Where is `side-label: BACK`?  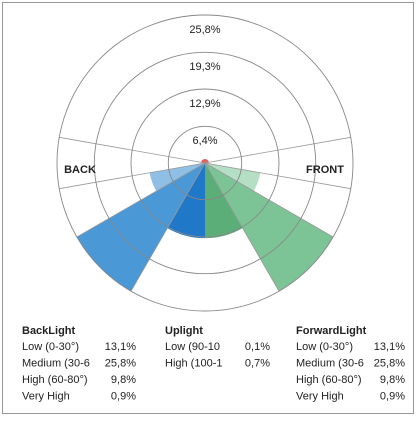 side-label: BACK is located at coordinates (80, 170).